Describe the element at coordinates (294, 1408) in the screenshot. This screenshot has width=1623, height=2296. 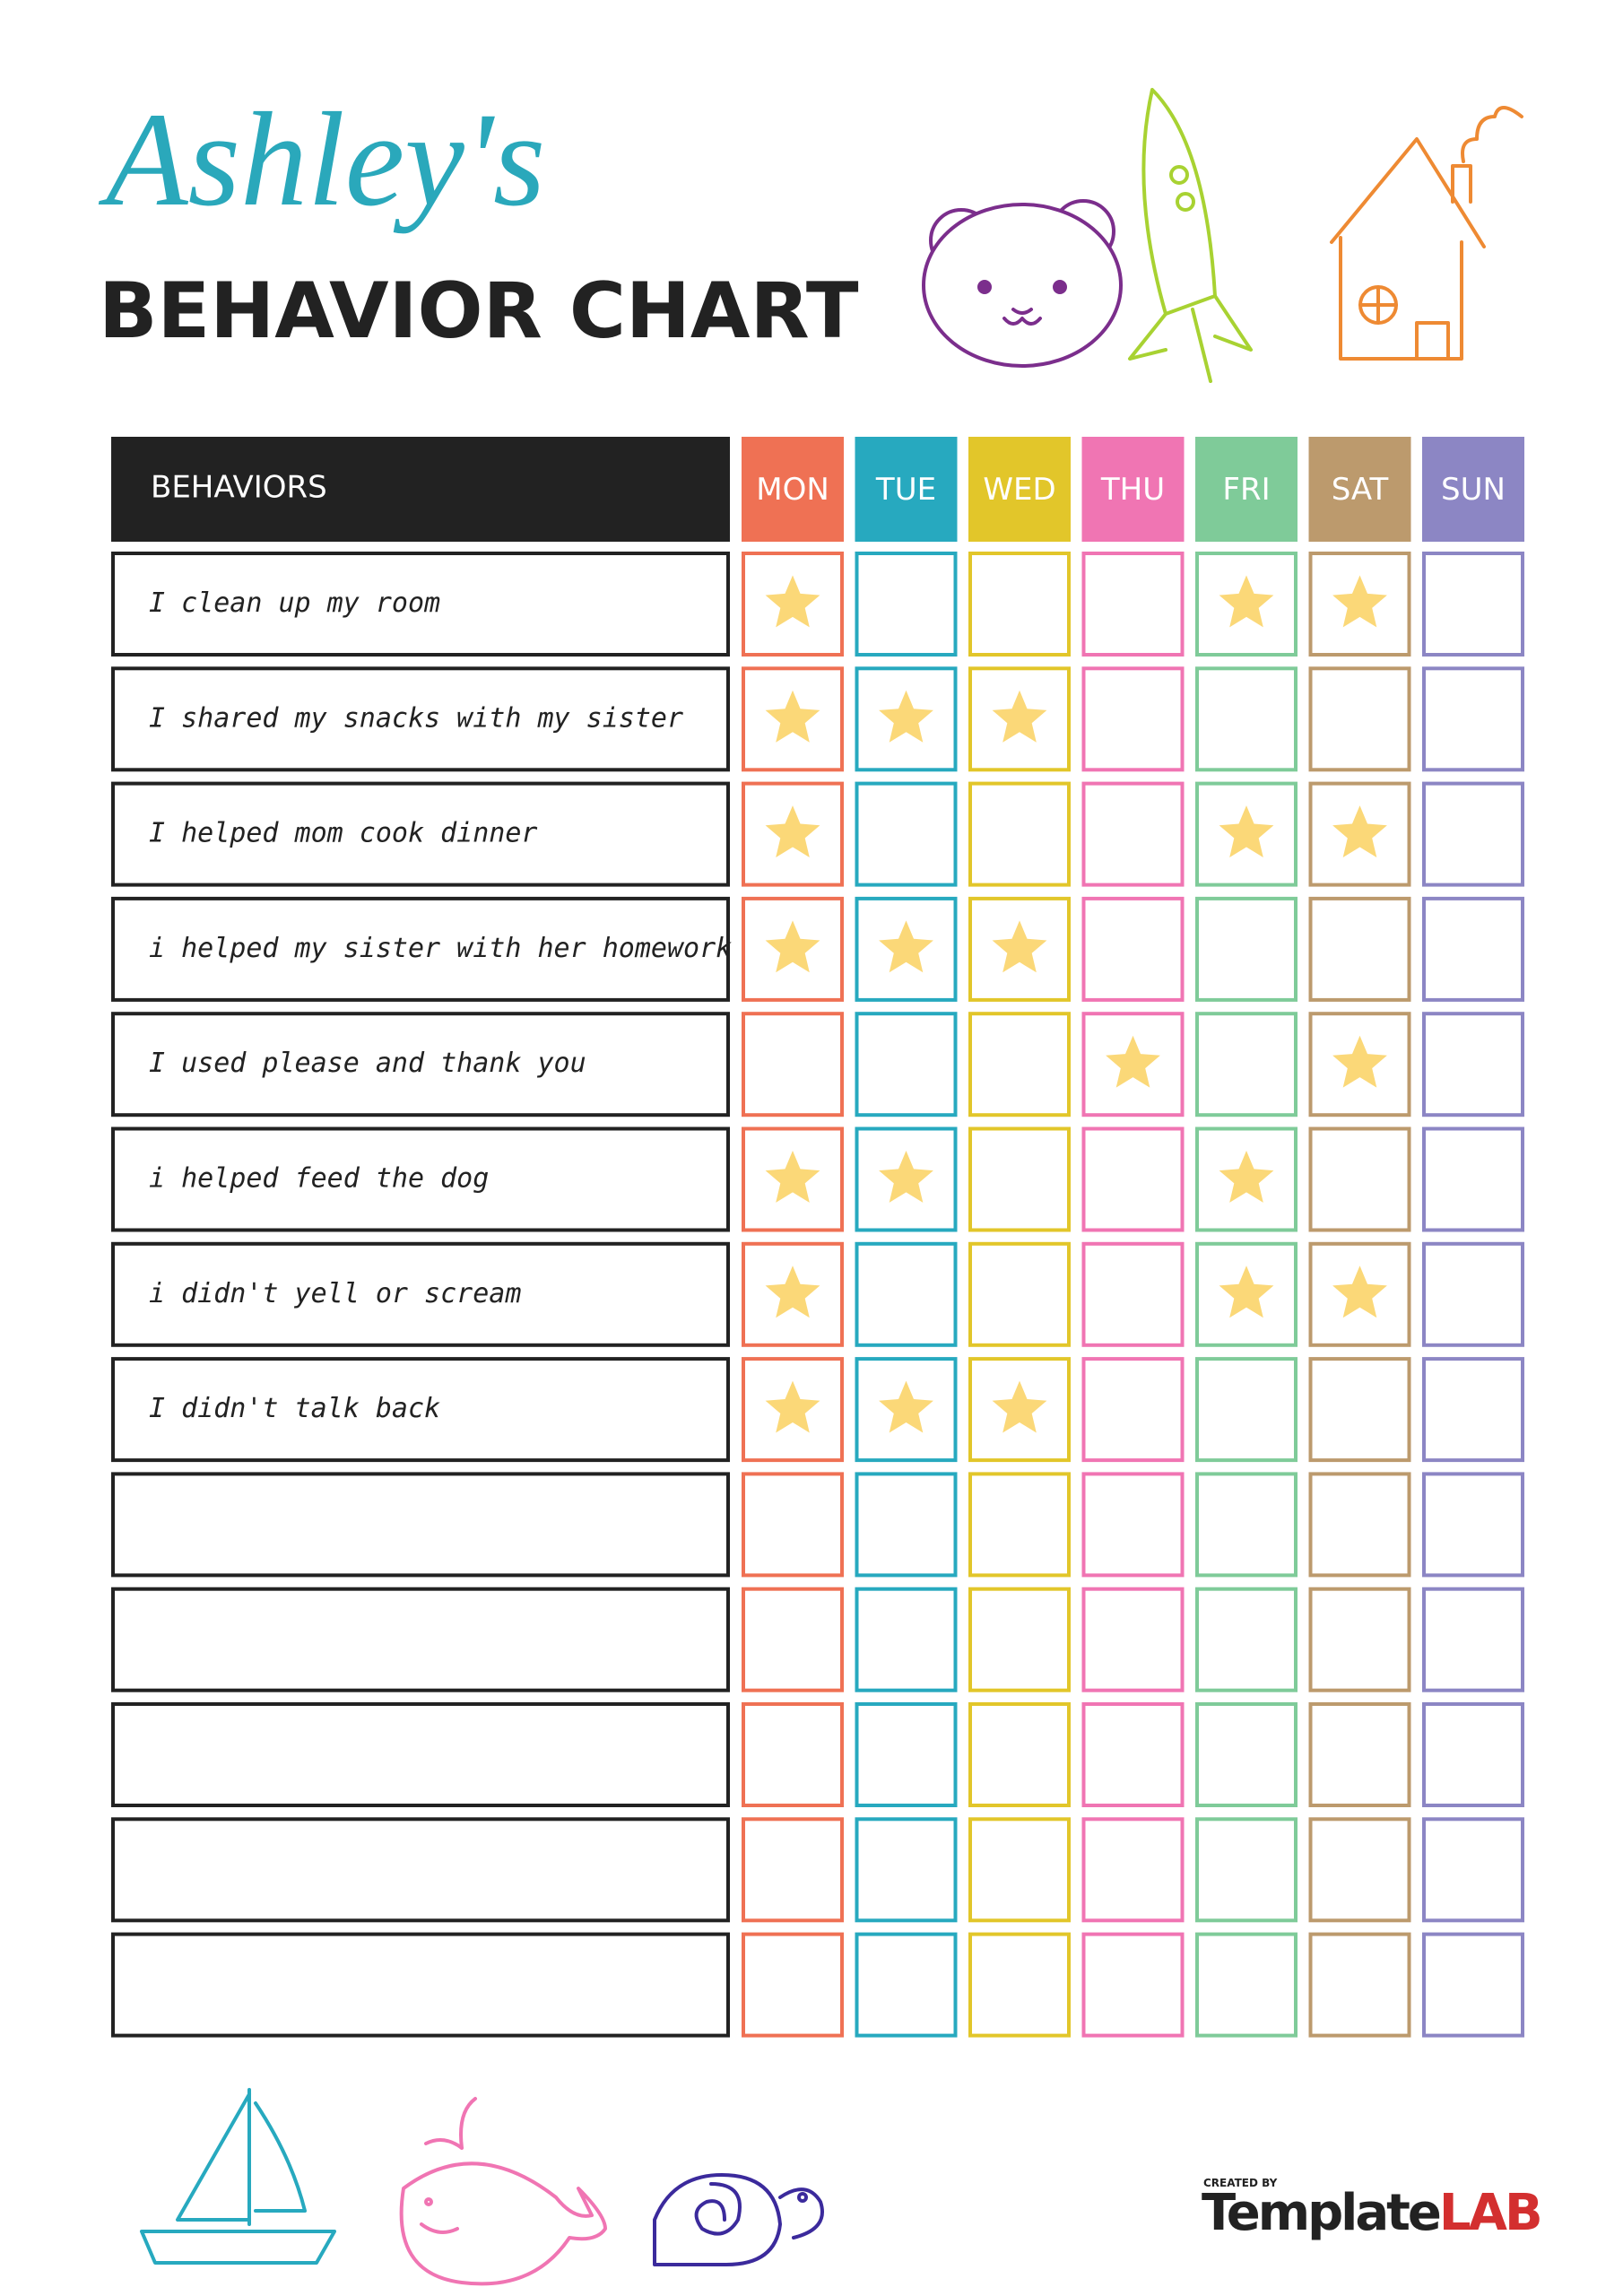
I see `behavior-text: I didn't talk back` at that location.